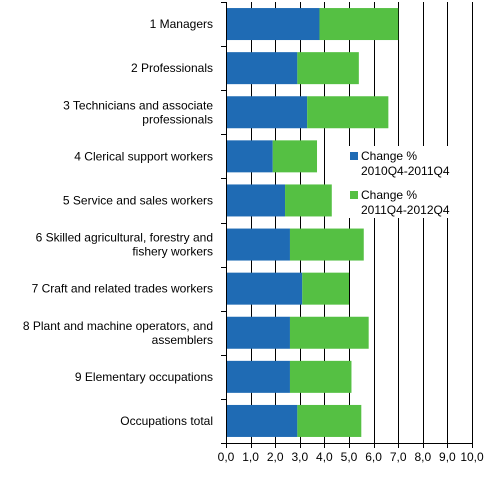 The width and height of the screenshot is (495, 501). What do you see at coordinates (122, 289) in the screenshot?
I see `category-label: 7 Craft and related trades workers` at bounding box center [122, 289].